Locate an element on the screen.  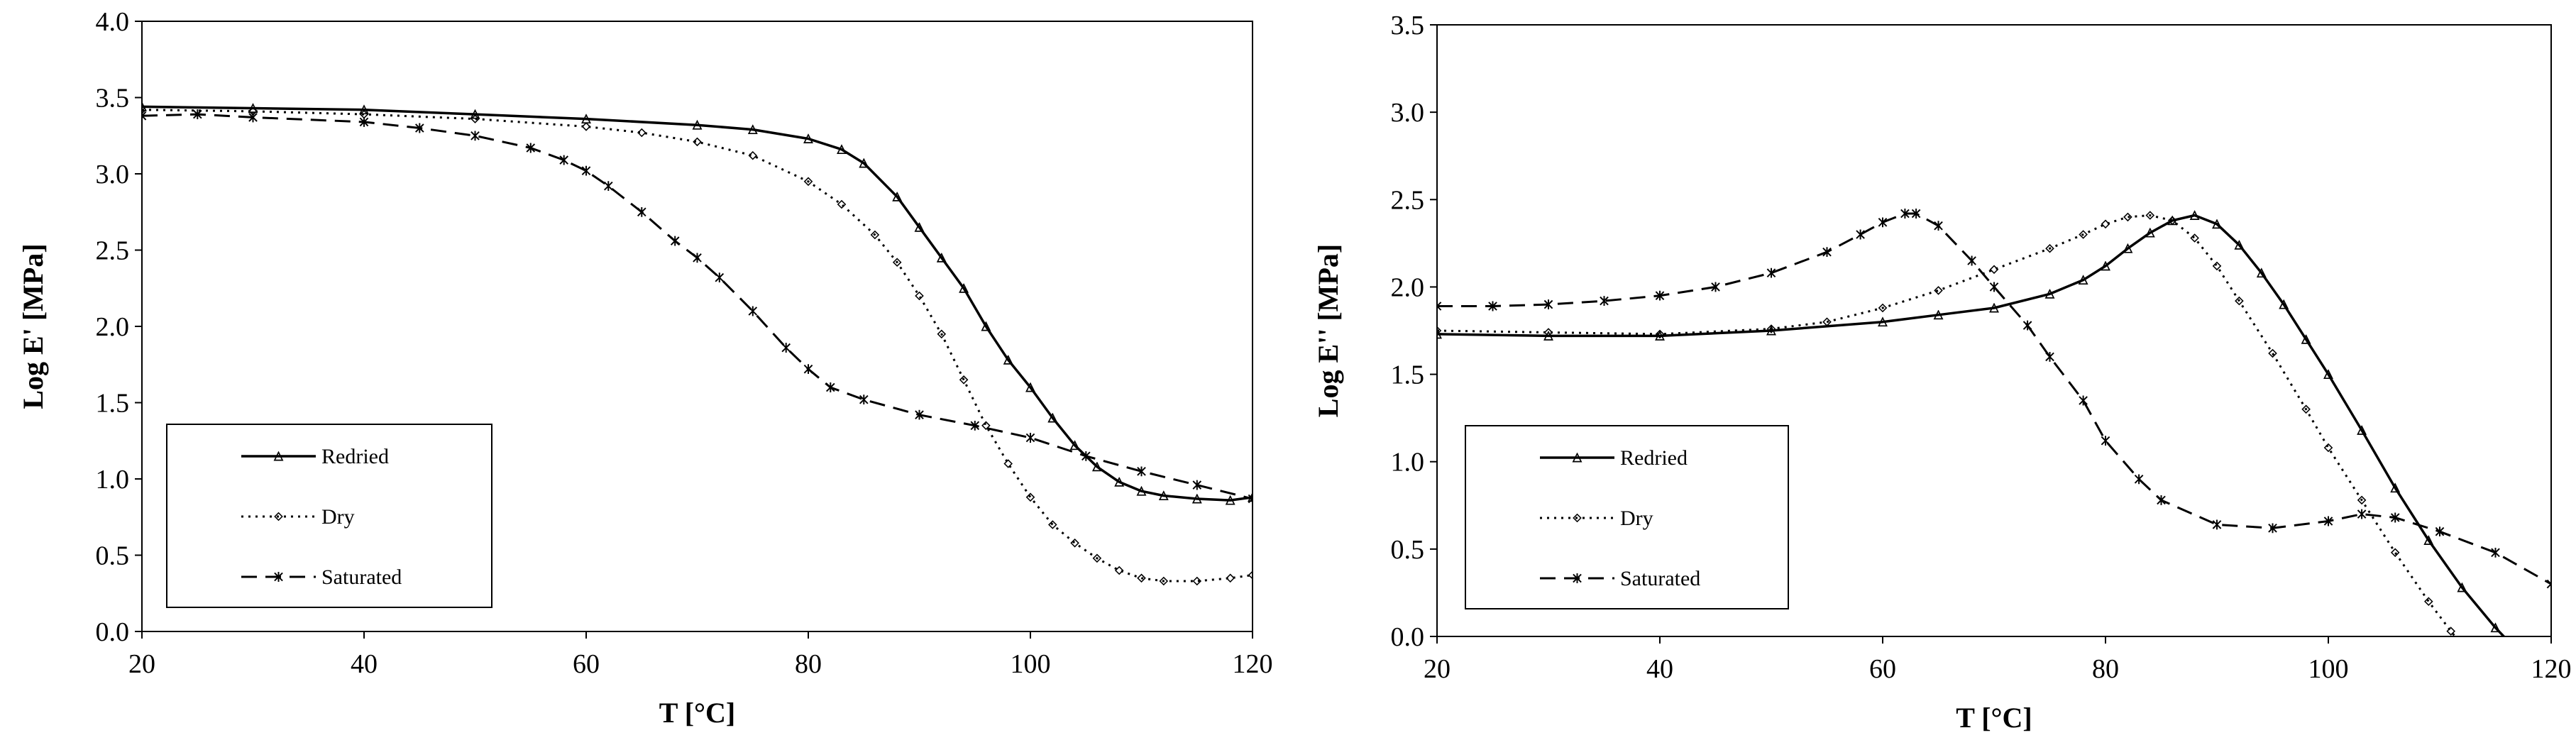
chart-0-x-tick-label: 100 is located at coordinates (1031, 664).